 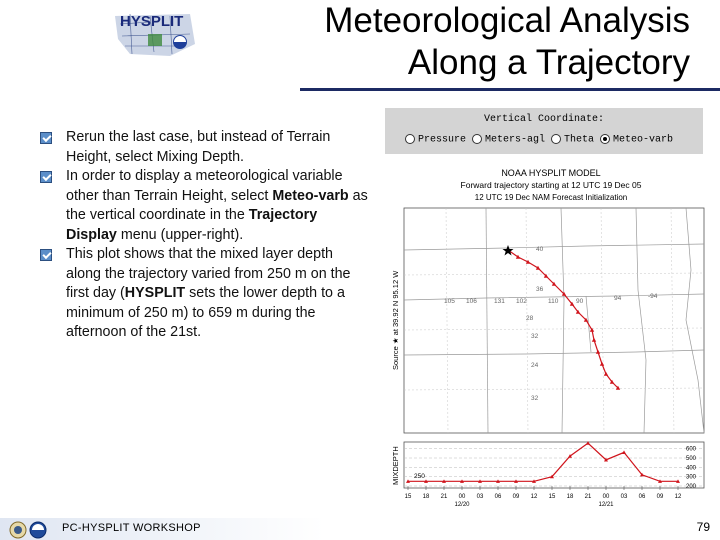 What do you see at coordinates (570, 497) in the screenshot?
I see `time-tick-label: 18` at bounding box center [570, 497].